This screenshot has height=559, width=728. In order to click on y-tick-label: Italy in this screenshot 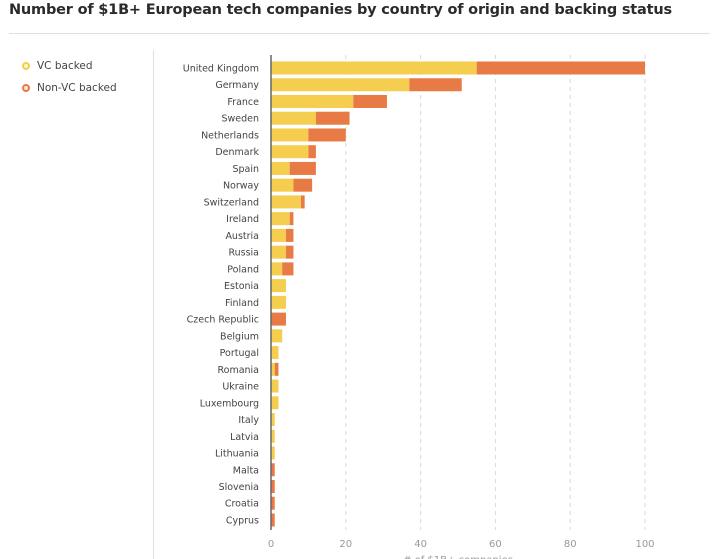, I will do `click(248, 420)`.